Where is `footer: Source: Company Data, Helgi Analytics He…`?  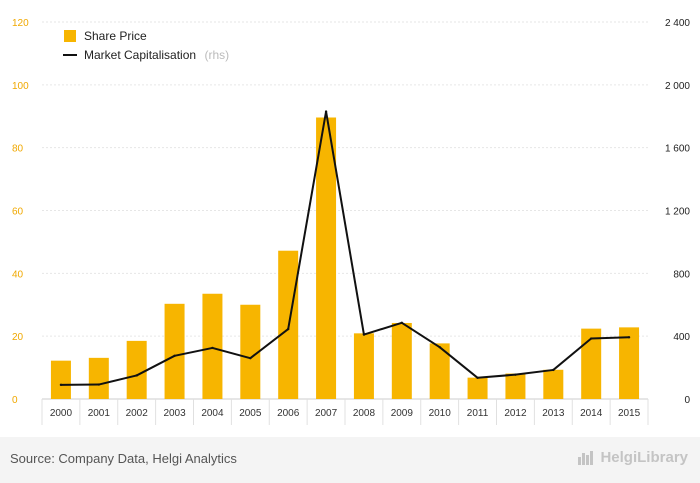
footer: Source: Company Data, Helgi Analytics He… is located at coordinates (350, 460).